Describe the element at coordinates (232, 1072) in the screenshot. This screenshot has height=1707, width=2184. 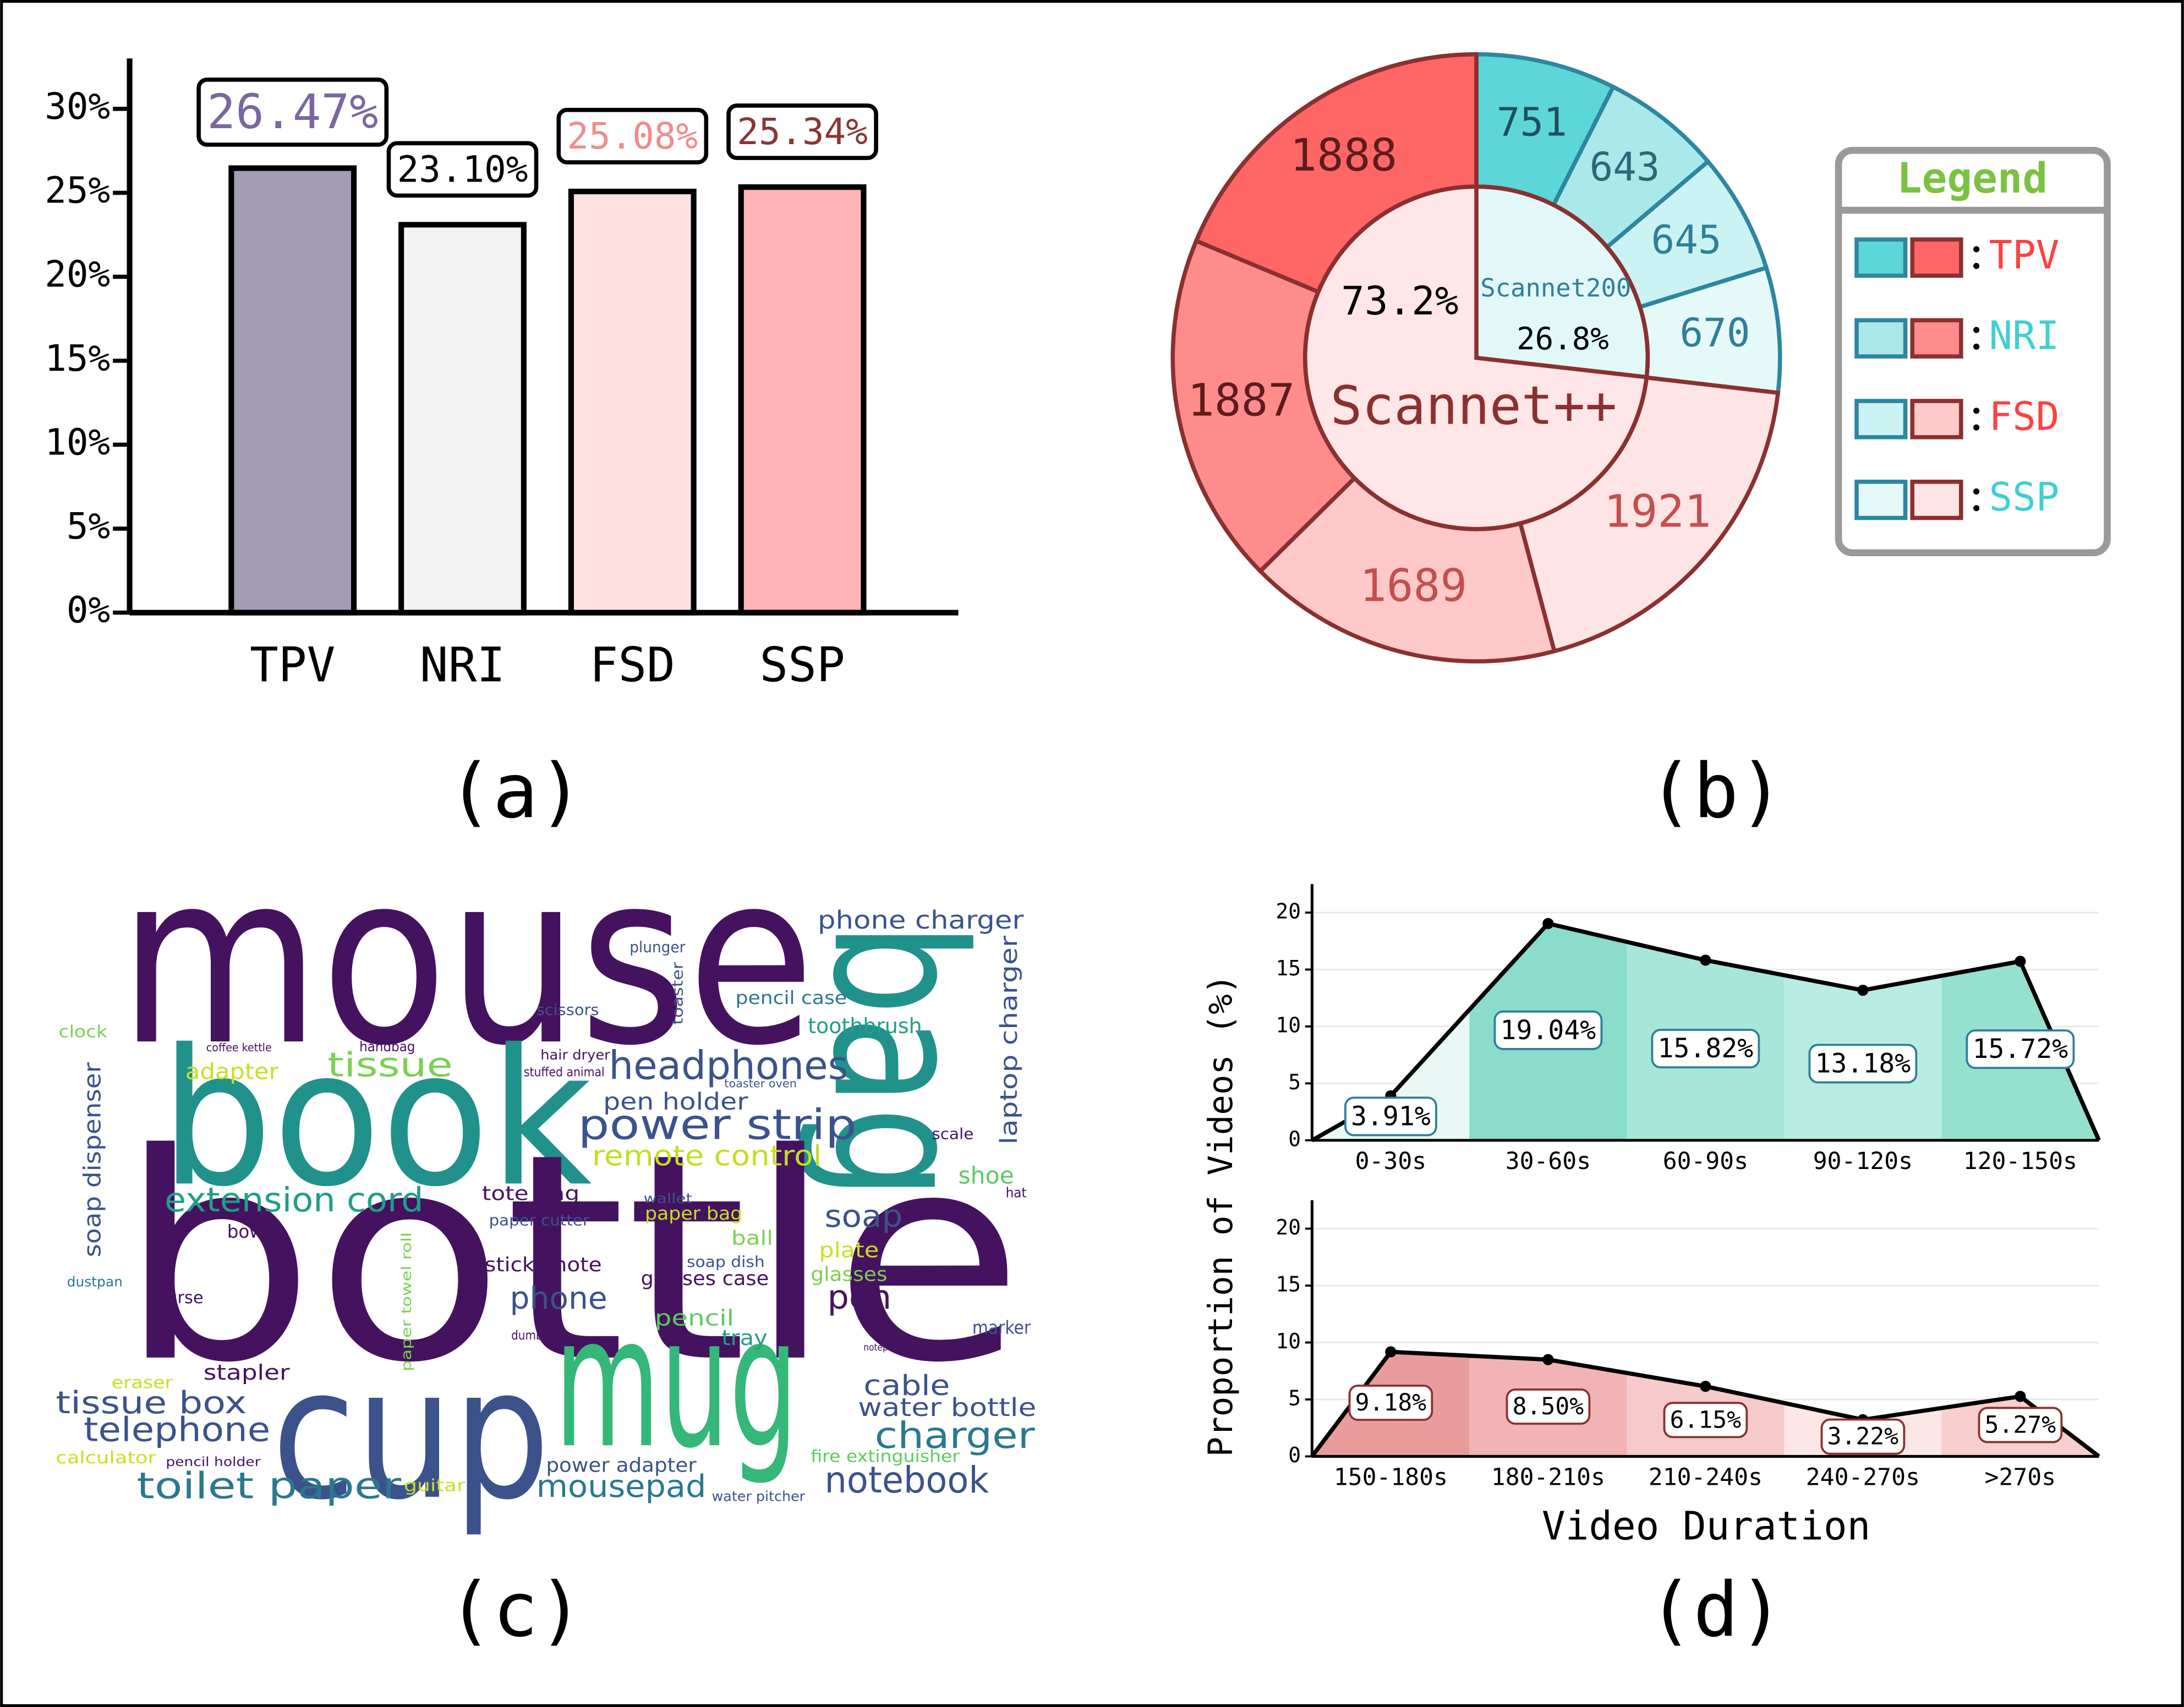
I see `word: adapter` at that location.